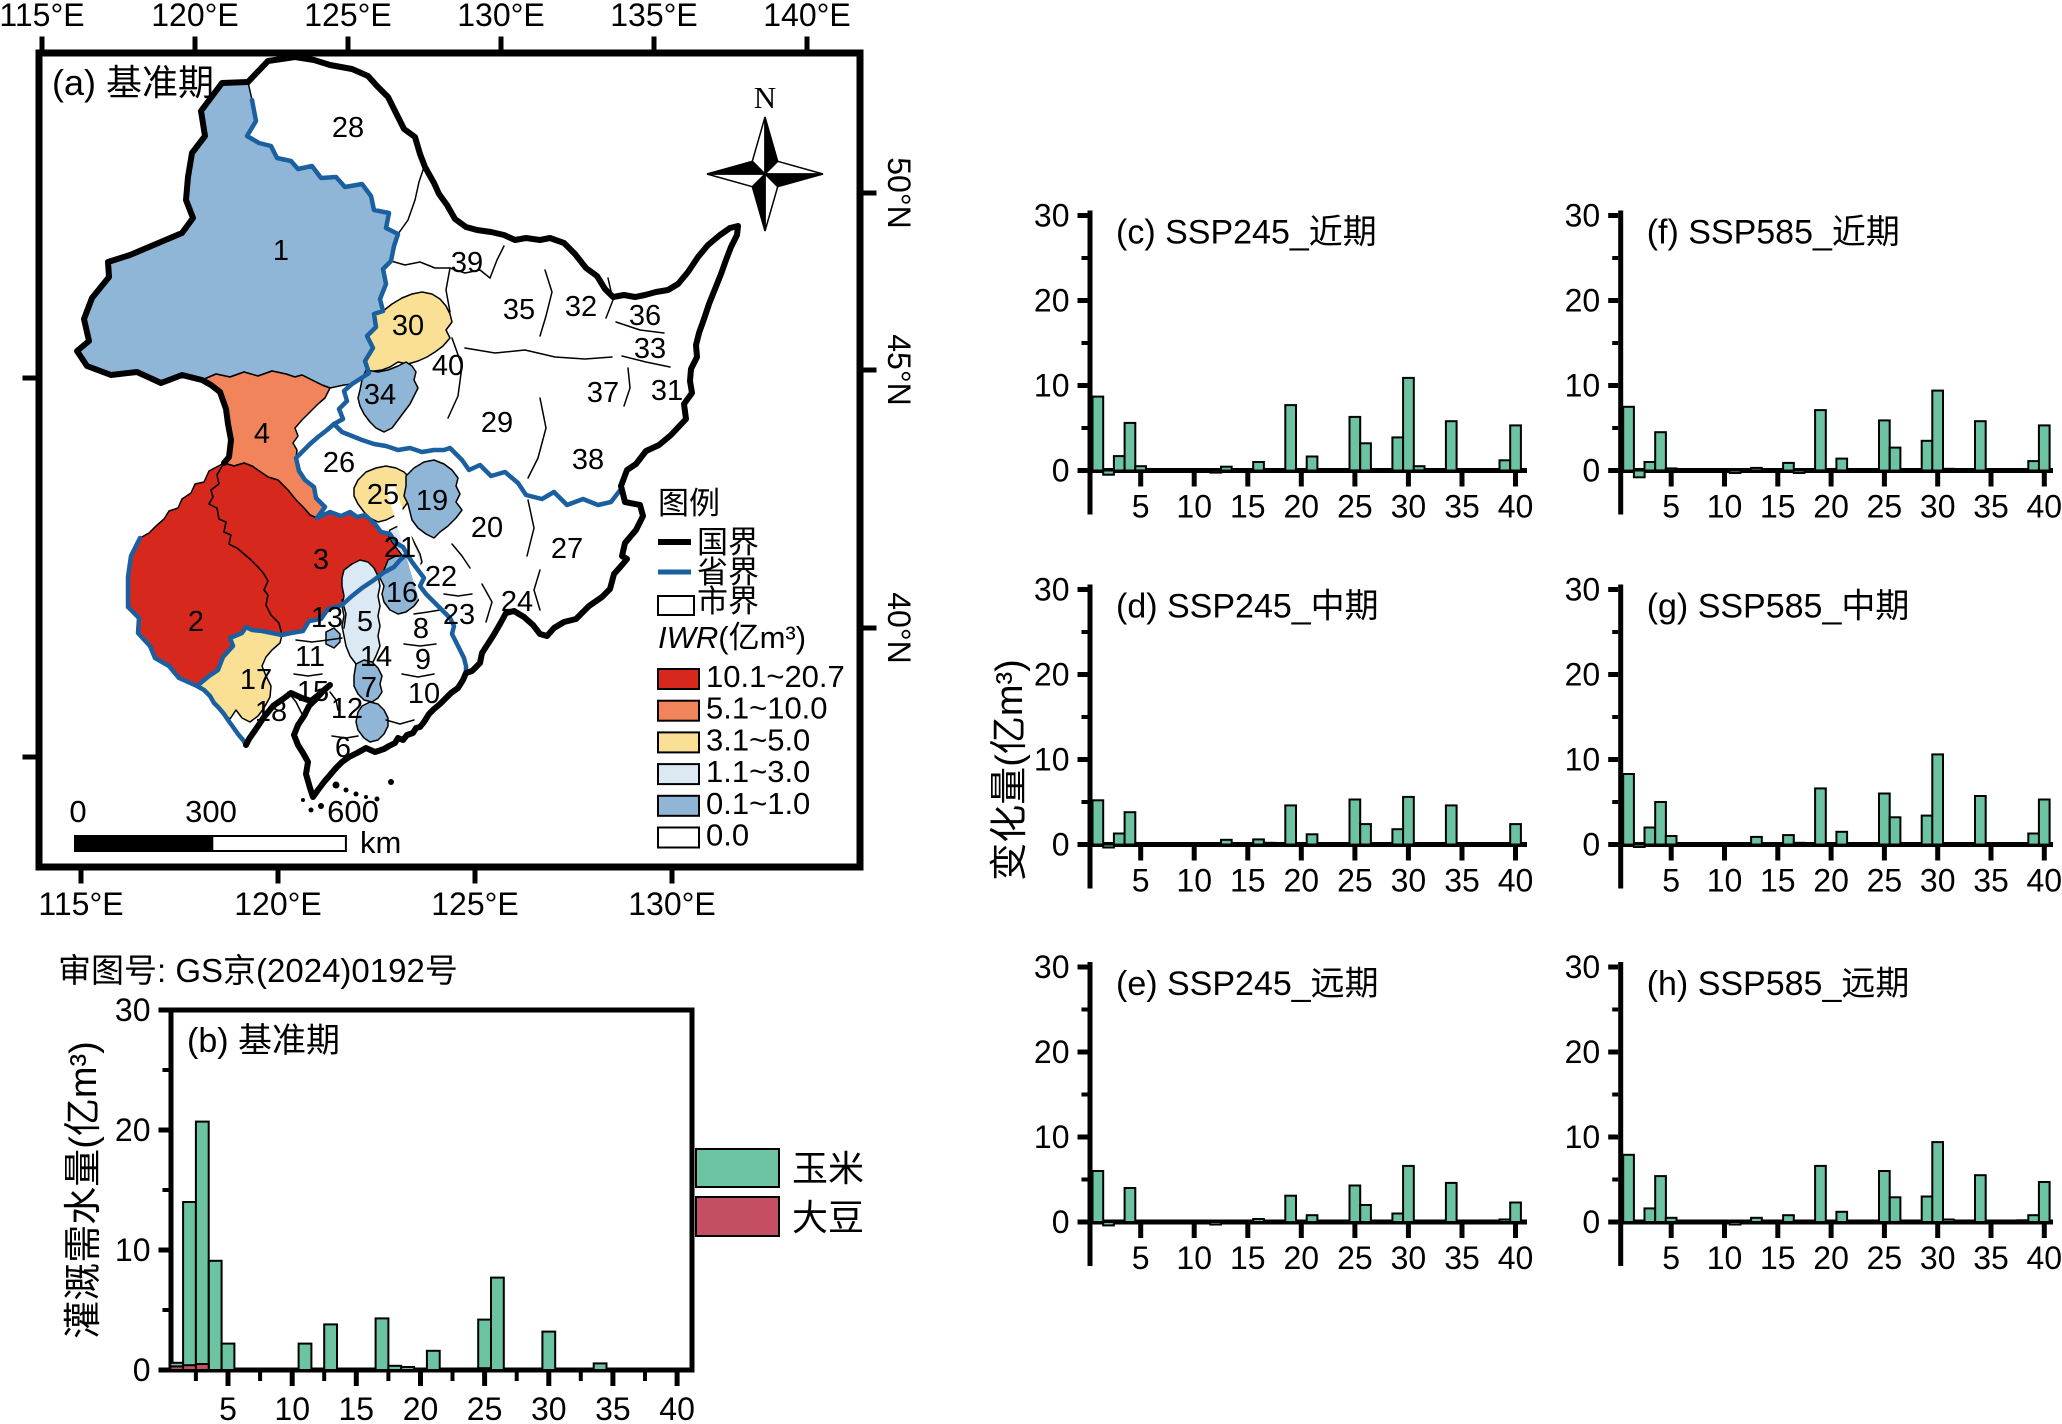 Image resolution: width=2062 pixels, height=1424 pixels. What do you see at coordinates (603, 393) in the screenshot?
I see `svg-text: 37` at bounding box center [603, 393].